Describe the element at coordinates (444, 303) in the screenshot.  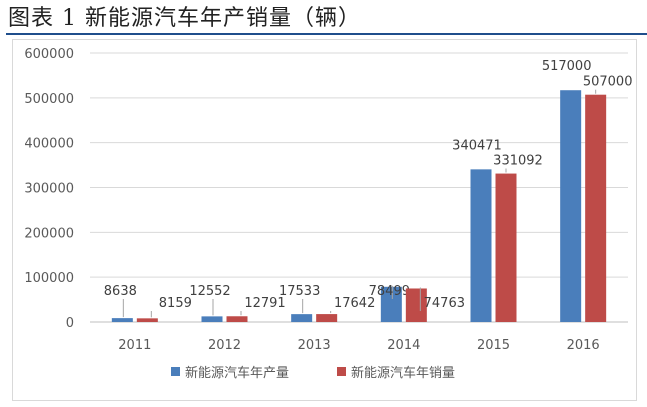
I see `data-label: 74763` at that location.